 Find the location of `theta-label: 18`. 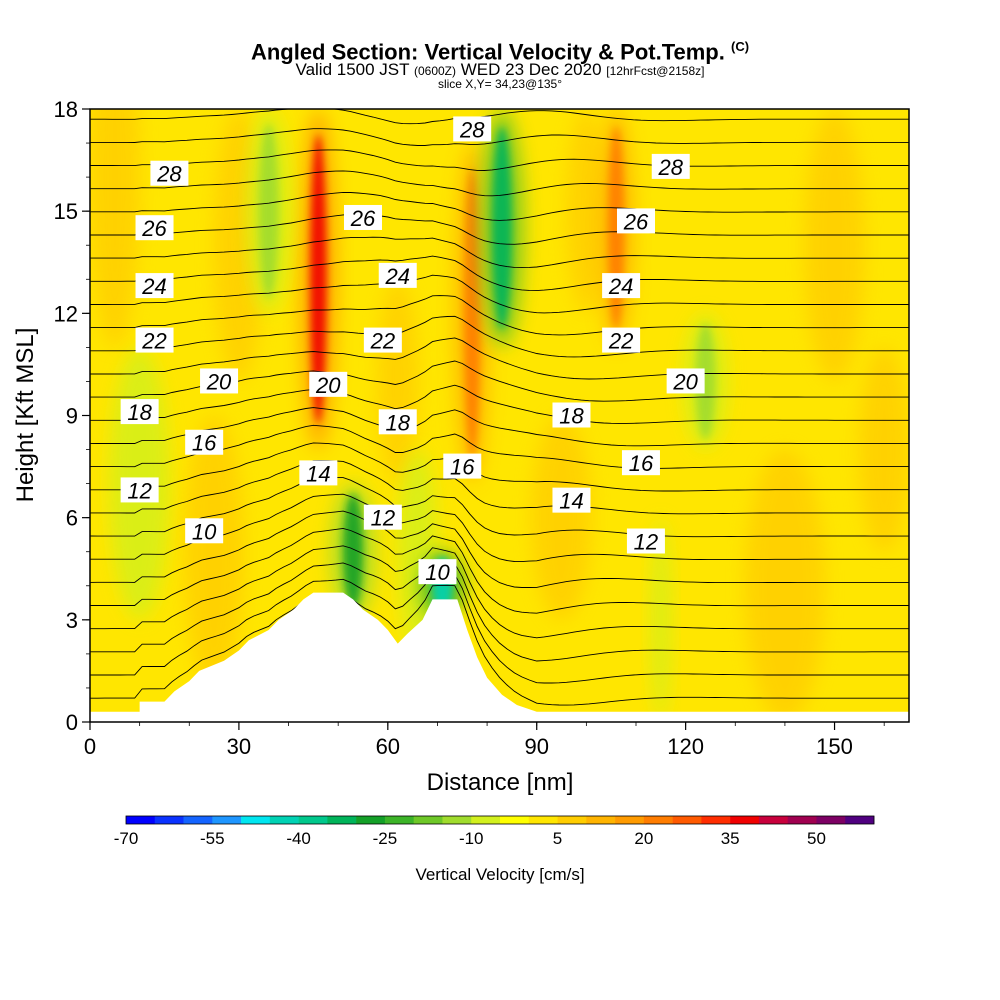

theta-label: 18 is located at coordinates (397, 422).